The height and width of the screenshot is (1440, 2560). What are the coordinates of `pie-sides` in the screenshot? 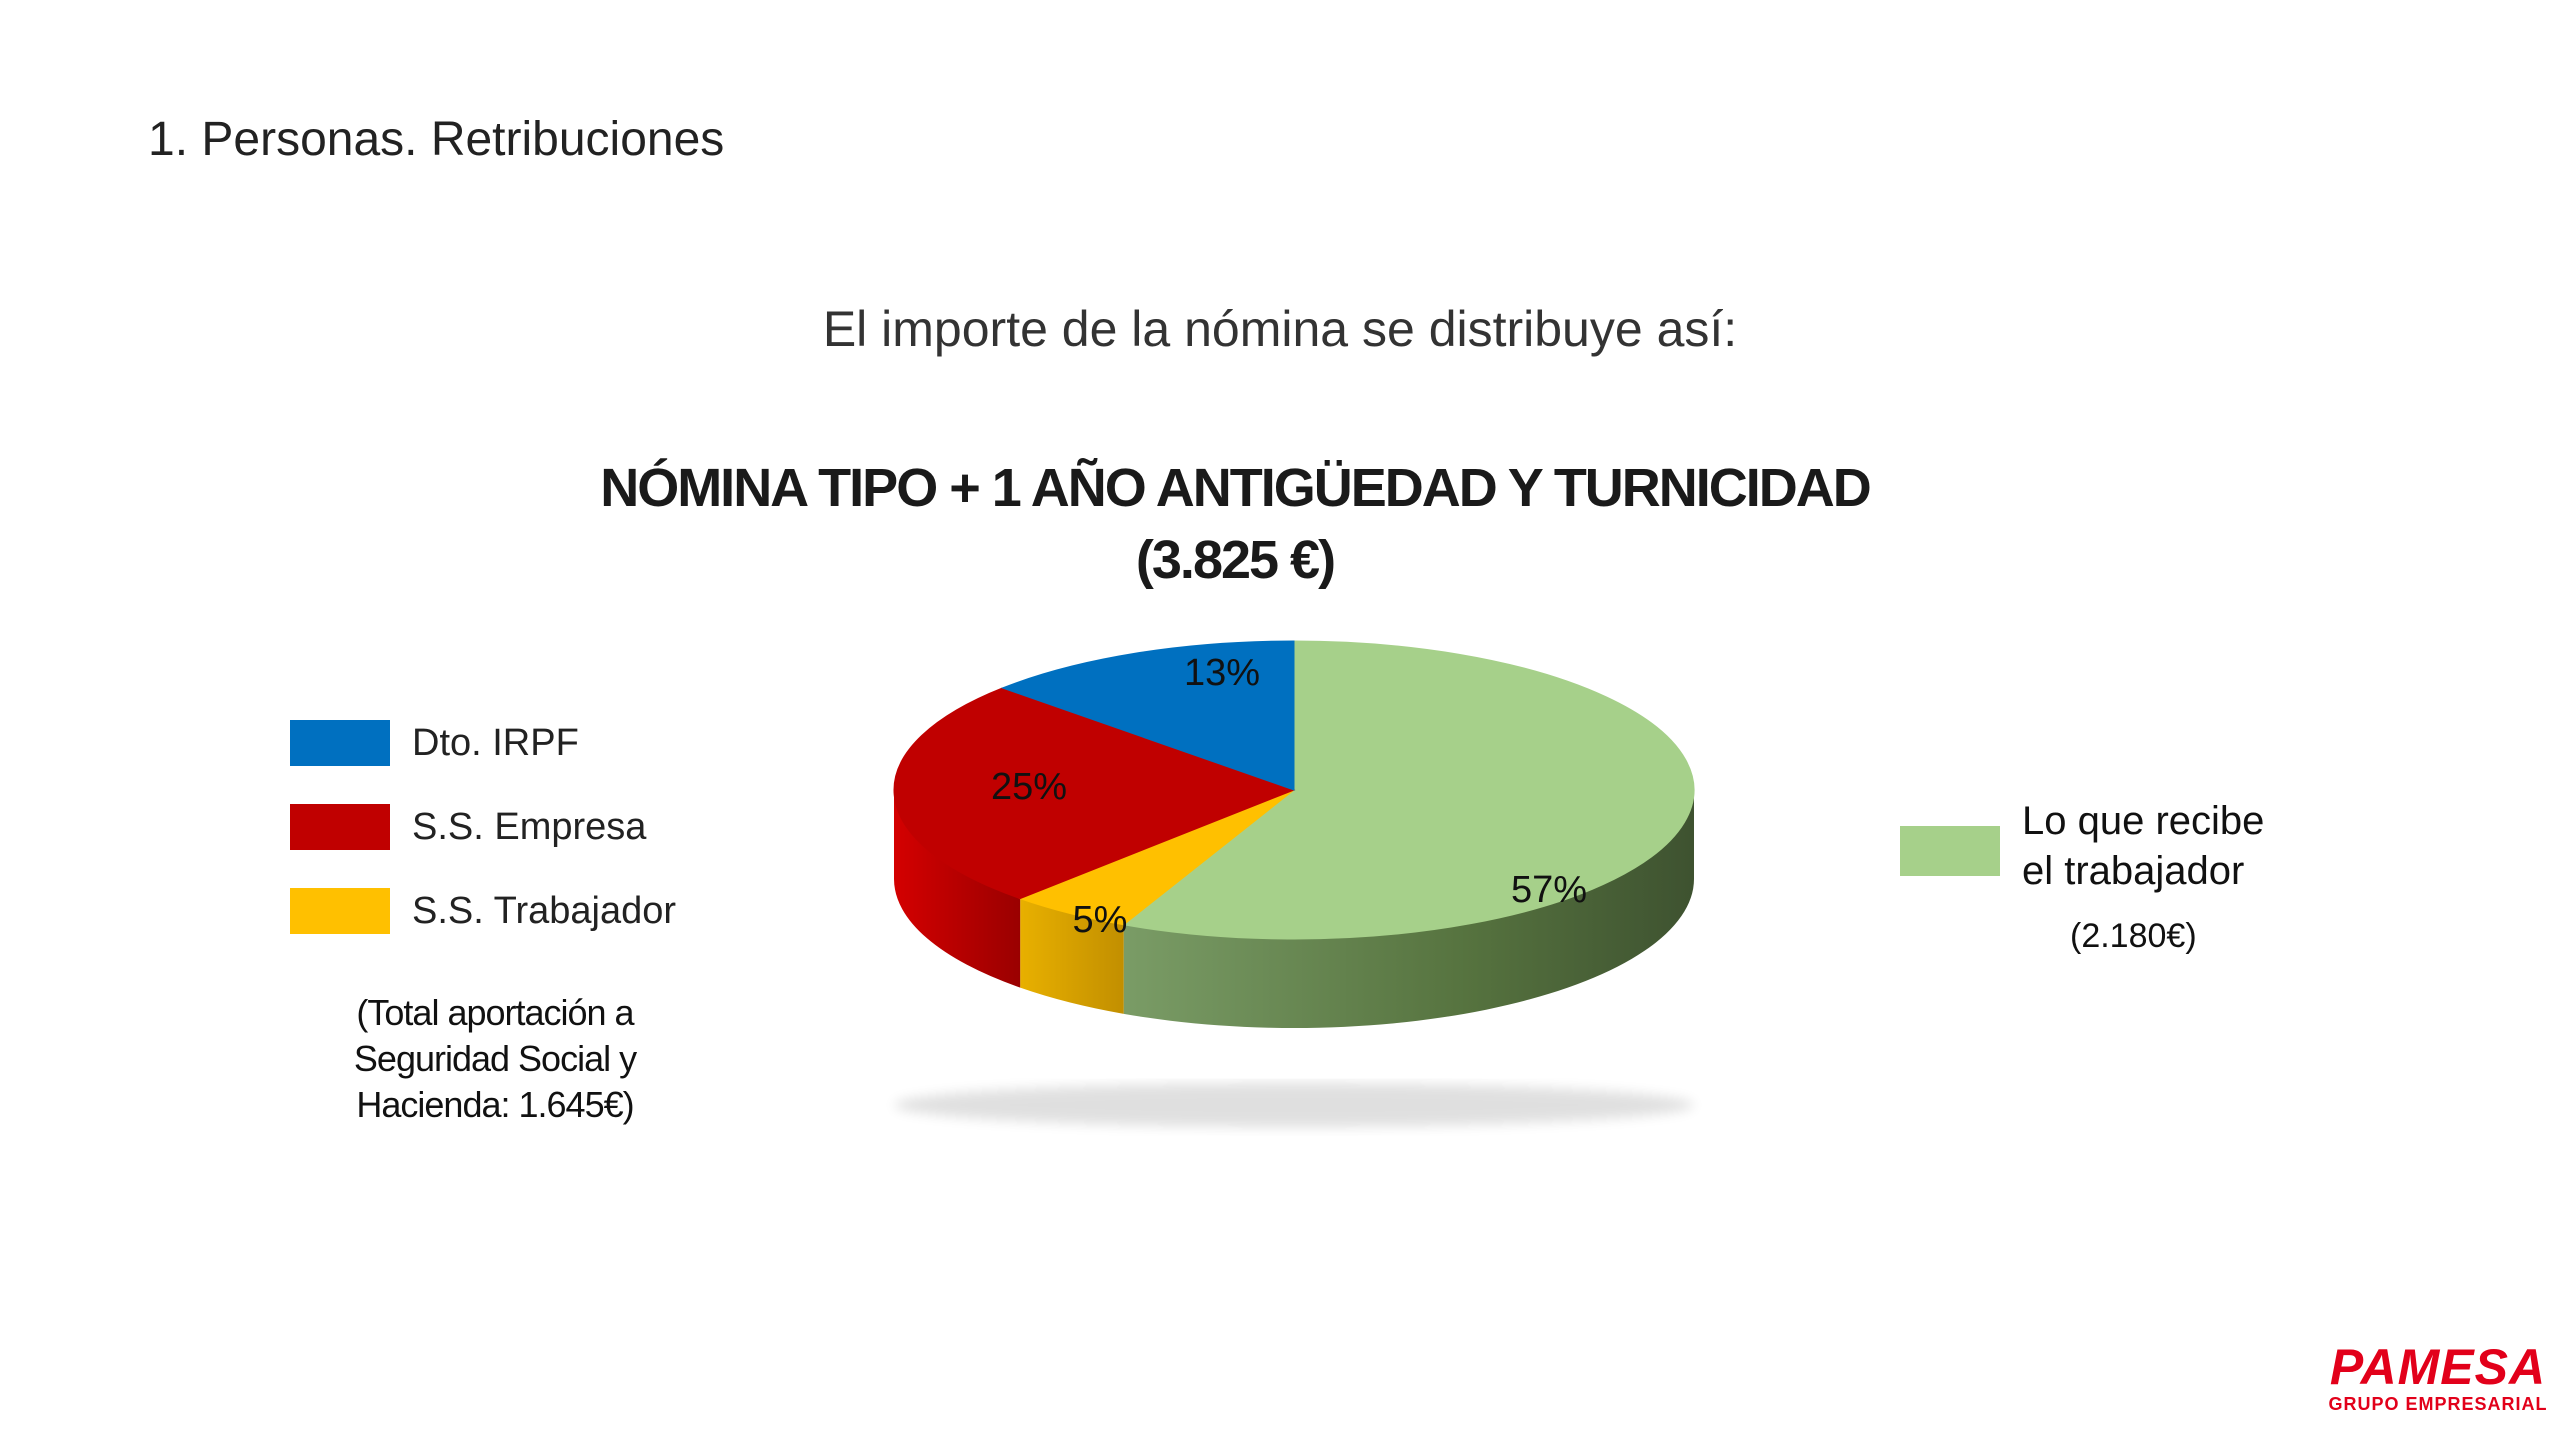 It's located at (1294, 909).